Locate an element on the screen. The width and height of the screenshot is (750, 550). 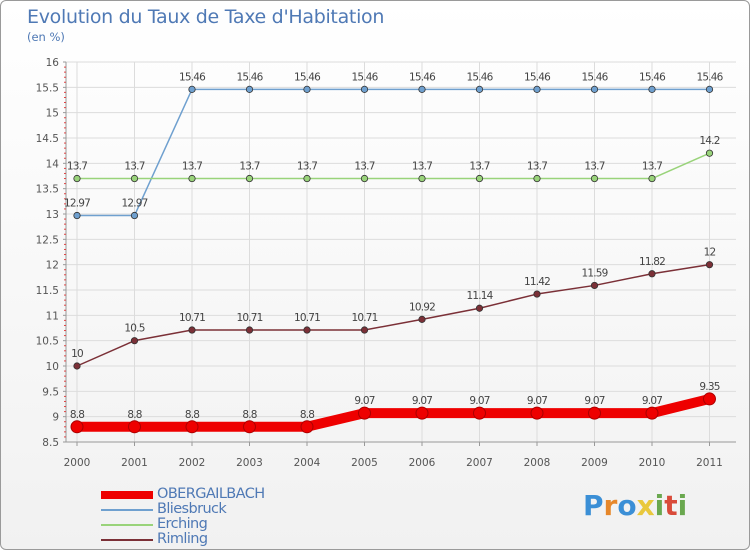
x-tick-label: 2007 is located at coordinates (479, 463).